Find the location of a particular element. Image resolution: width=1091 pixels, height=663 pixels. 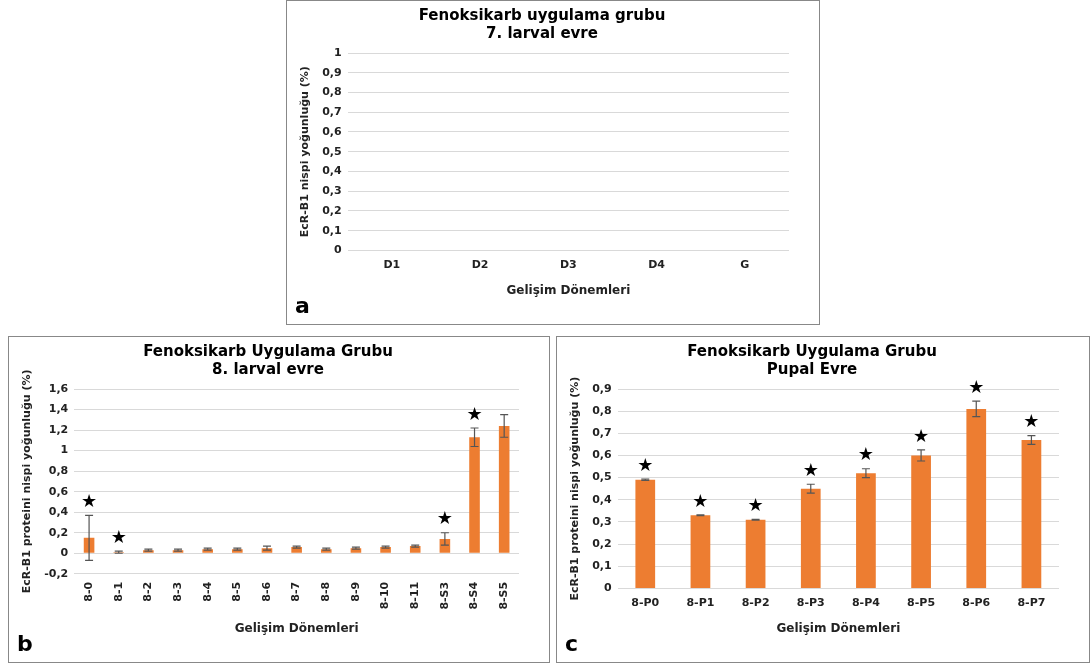

x-tick-label: D4 is located at coordinates (657, 264).